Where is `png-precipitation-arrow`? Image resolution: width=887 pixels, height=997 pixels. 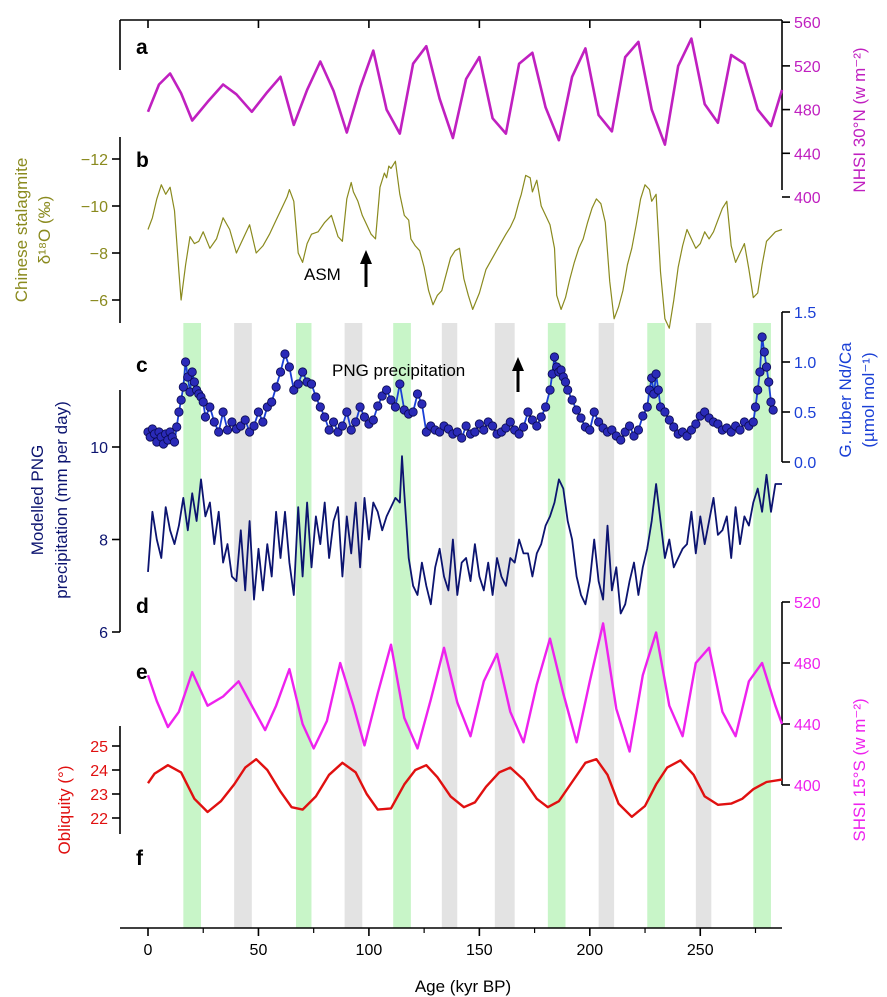
png-precipitation-arrow is located at coordinates (518, 374).